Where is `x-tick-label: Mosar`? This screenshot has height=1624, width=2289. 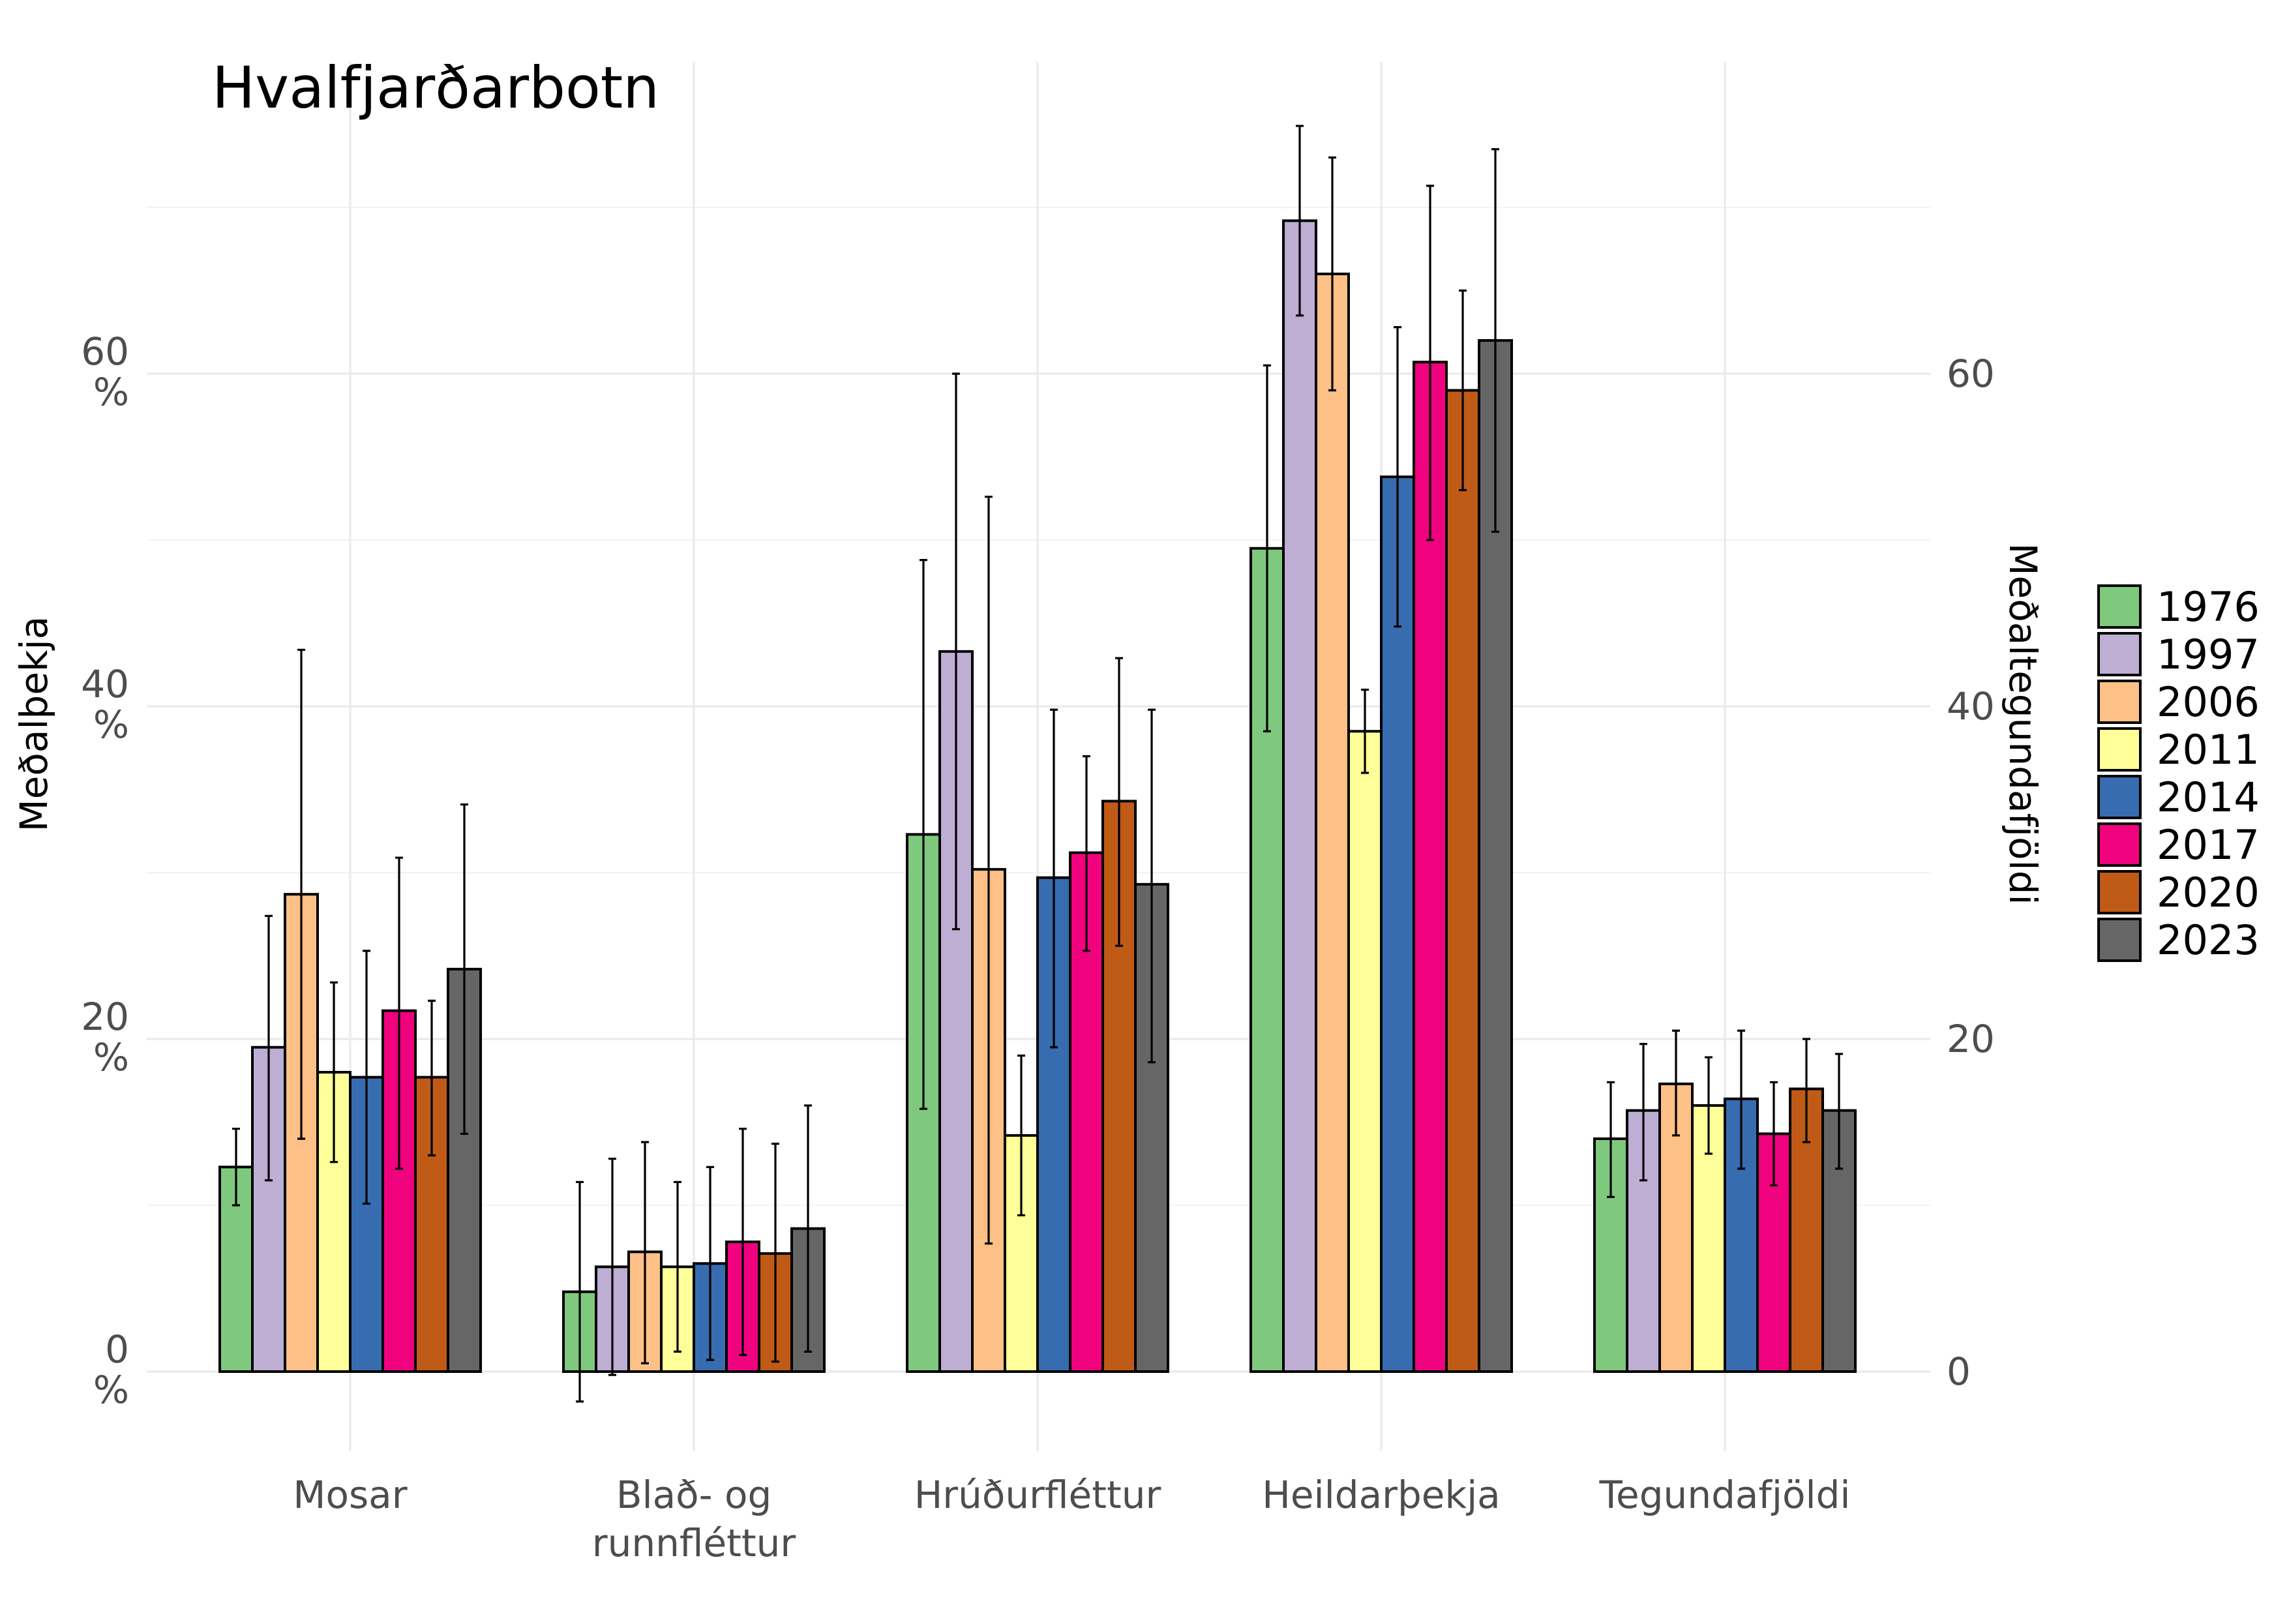 x-tick-label: Mosar is located at coordinates (350, 1495).